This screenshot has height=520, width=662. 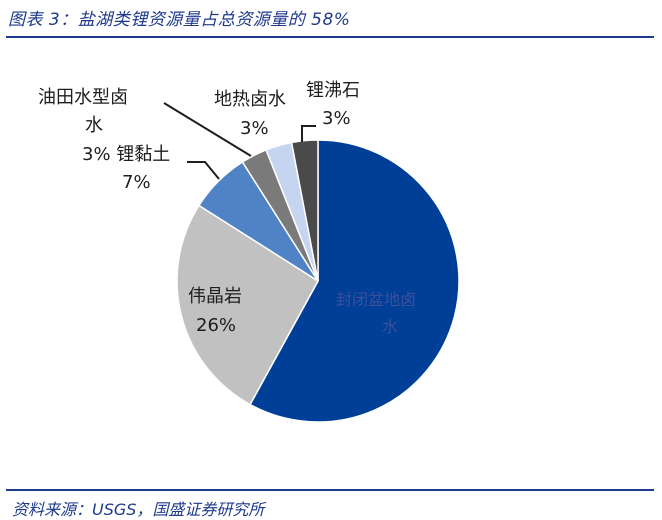 What do you see at coordinates (330, 37) in the screenshot?
I see `title-rule` at bounding box center [330, 37].